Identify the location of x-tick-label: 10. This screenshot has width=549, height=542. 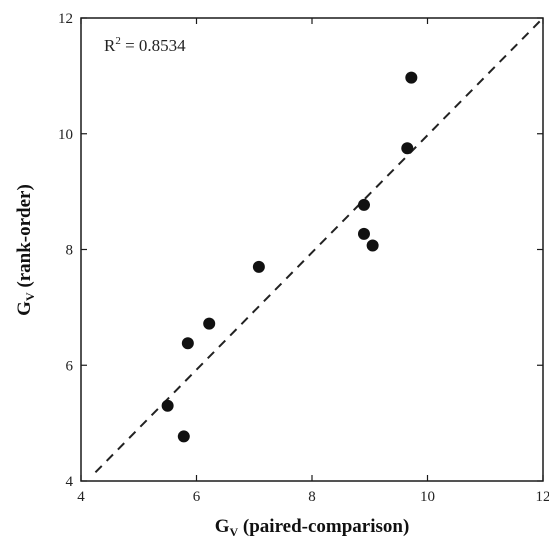
(427, 497).